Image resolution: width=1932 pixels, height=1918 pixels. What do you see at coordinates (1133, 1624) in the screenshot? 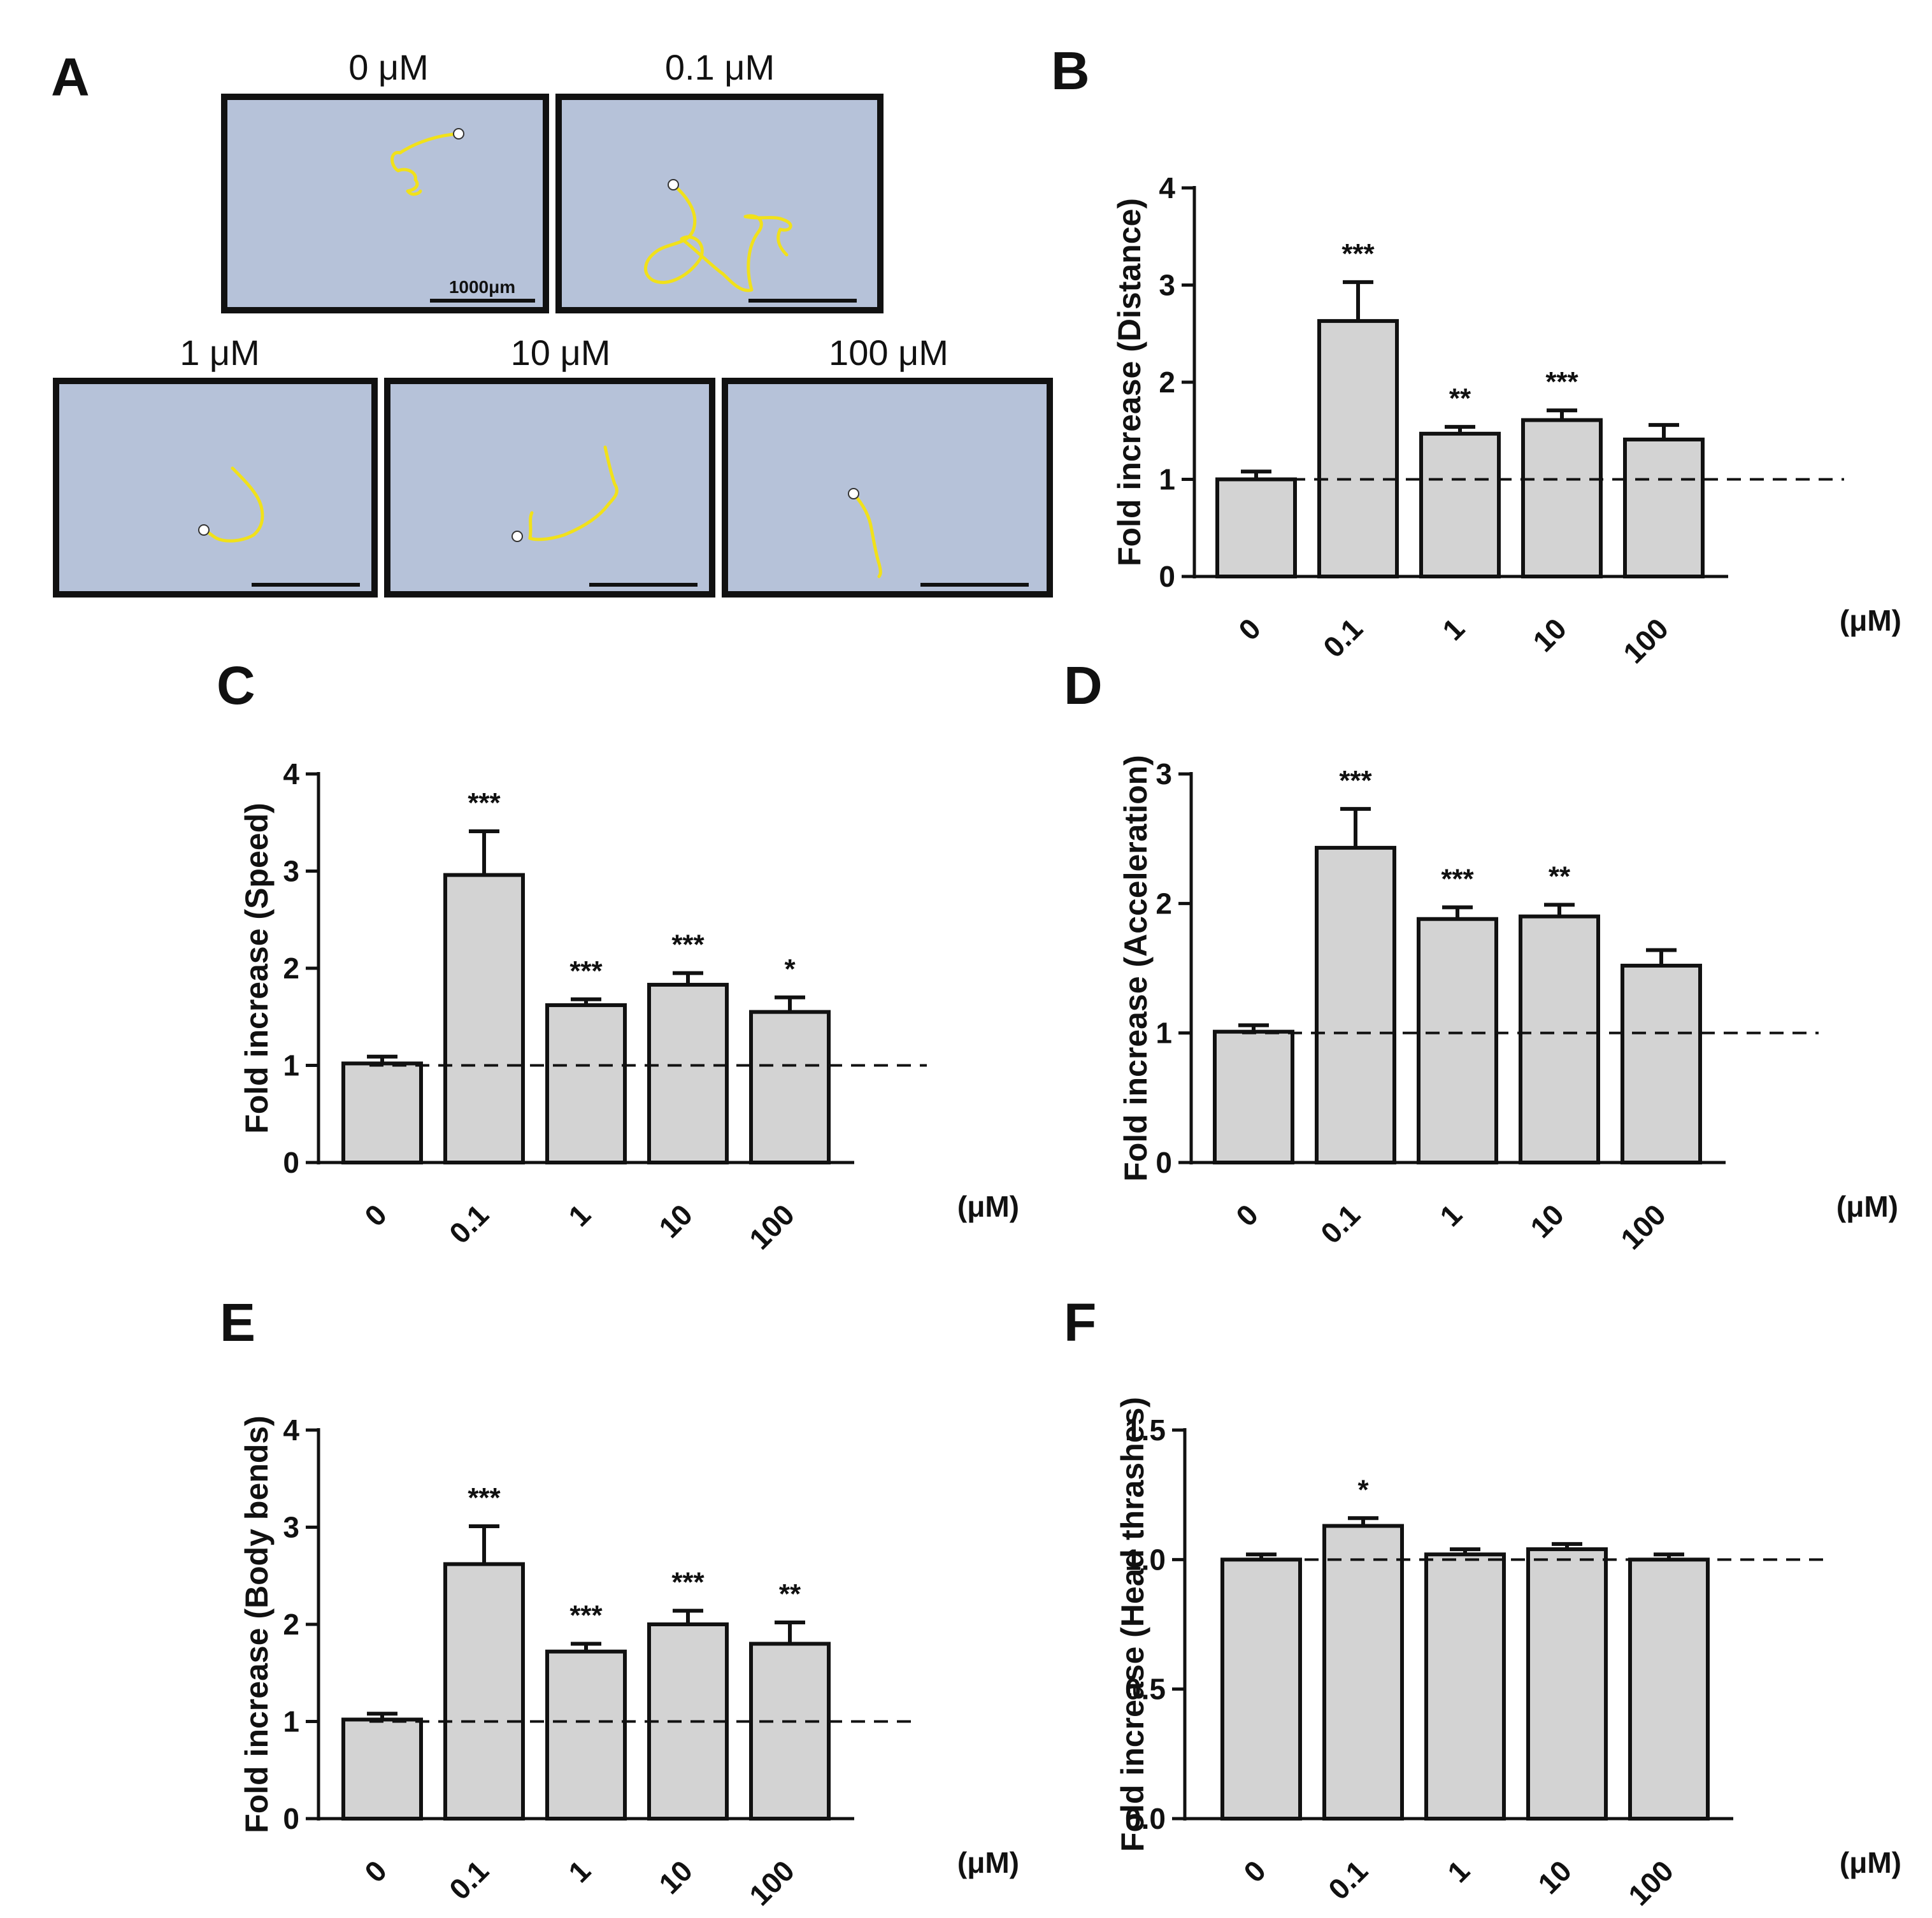
I see `y-axis-title: Fold increase (Head thrashes)` at bounding box center [1133, 1624].